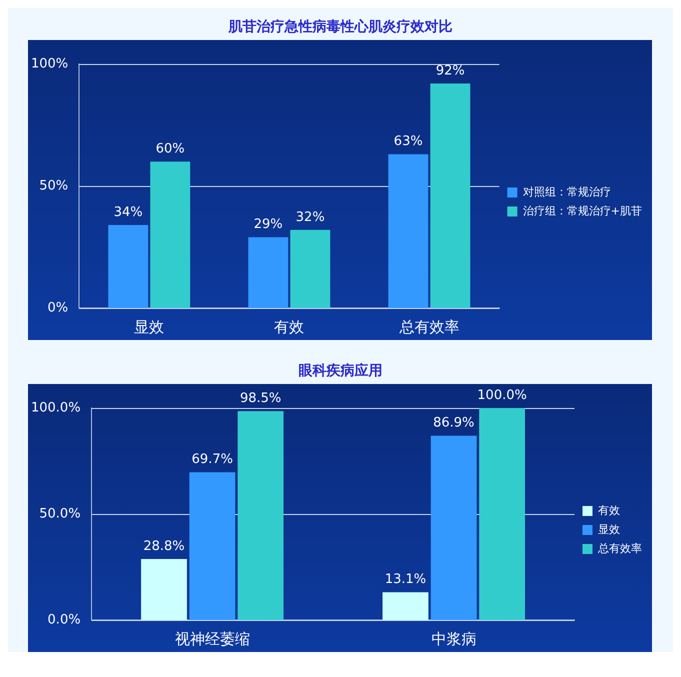 Image resolution: width=681 pixels, height=677 pixels. I want to click on chart-title: 肌苷治疗急性病毒性心肌炎疗效对比, so click(340, 27).